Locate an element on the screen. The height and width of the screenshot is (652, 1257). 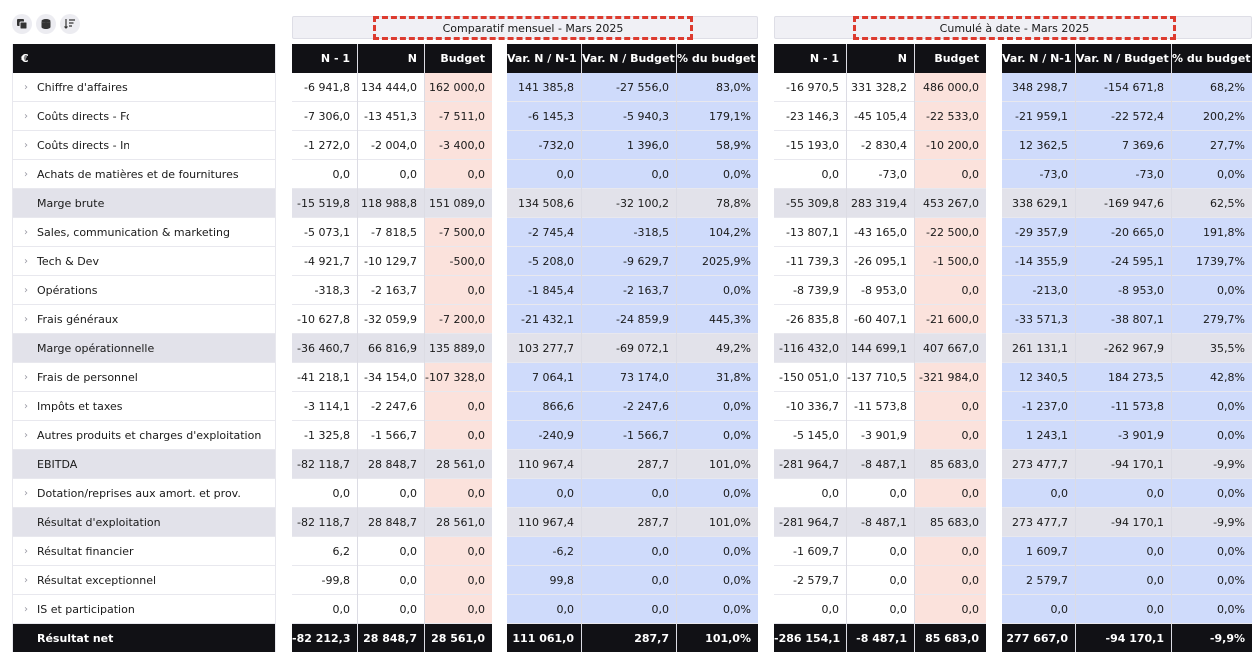
row-label: Résultat net is located at coordinates (144, 638).